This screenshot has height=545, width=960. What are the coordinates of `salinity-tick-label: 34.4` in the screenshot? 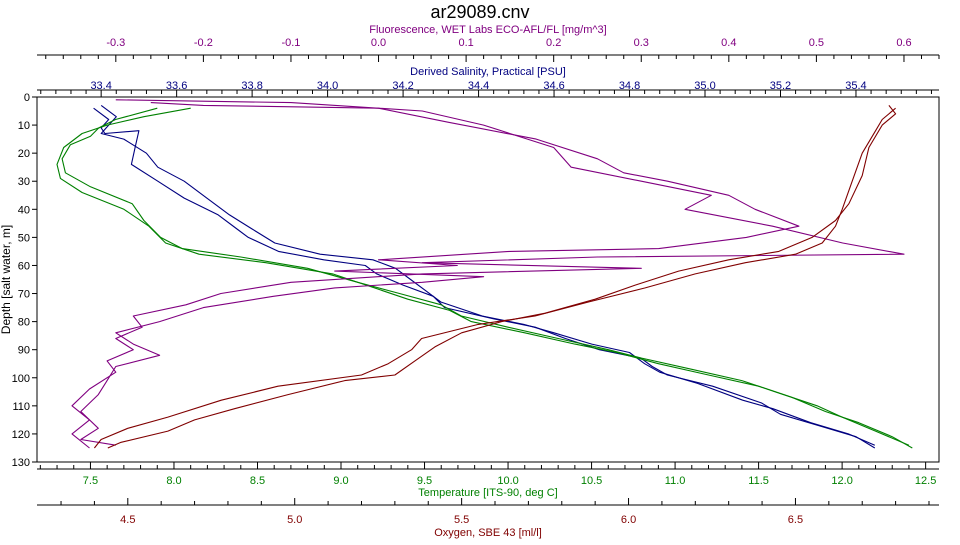 It's located at (478, 86).